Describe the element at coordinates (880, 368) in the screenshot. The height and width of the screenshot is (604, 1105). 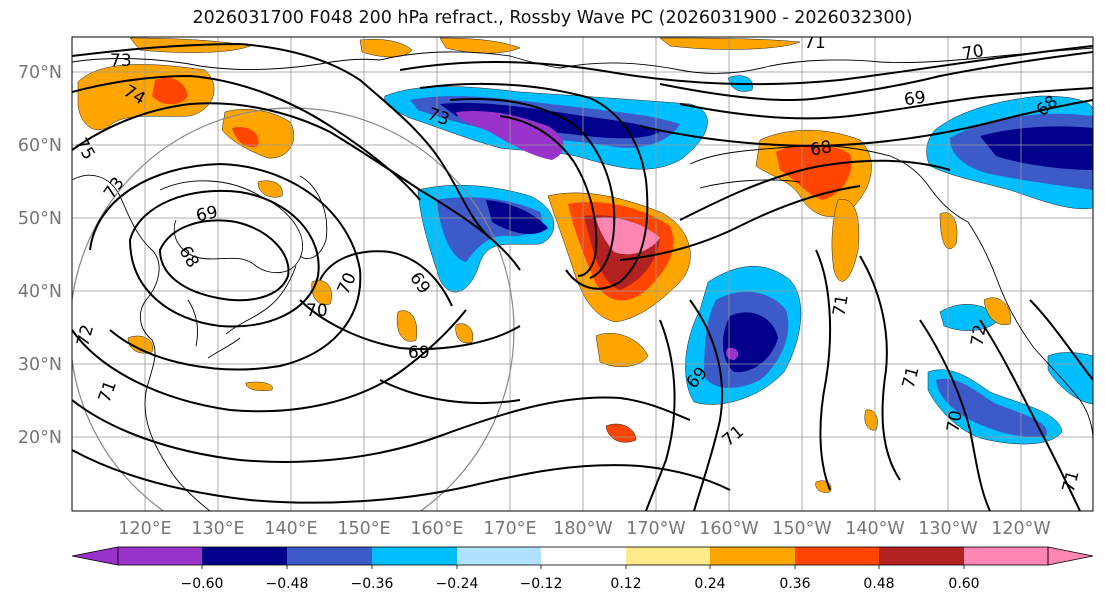
I see `contour-71-ridge-east` at that location.